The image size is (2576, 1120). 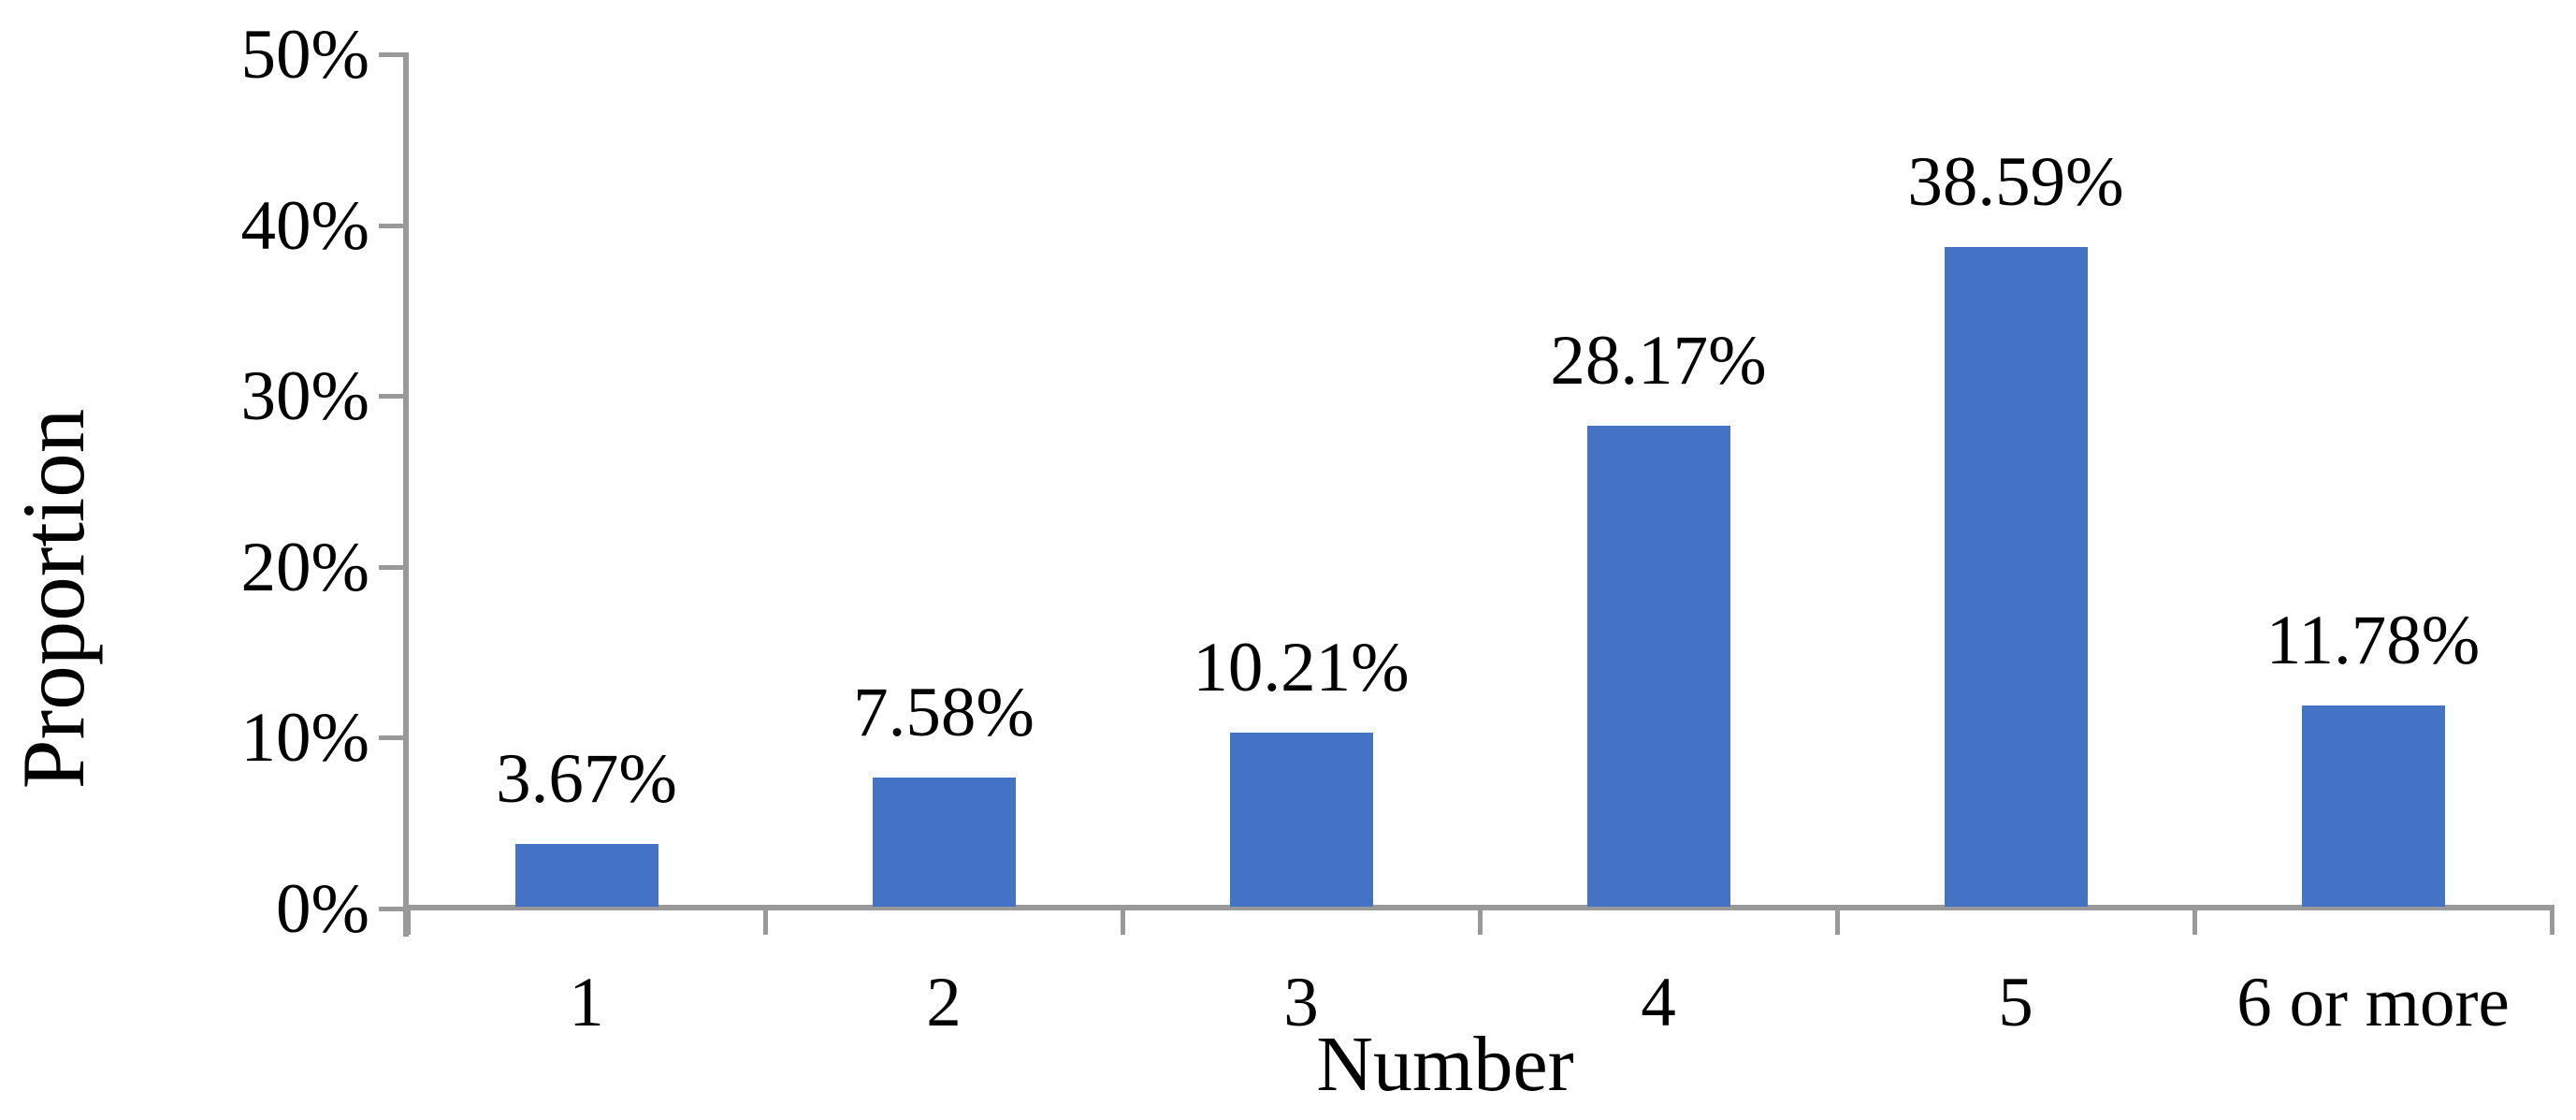 I want to click on bar-value-label: 11.78%, so click(x=2373, y=640).